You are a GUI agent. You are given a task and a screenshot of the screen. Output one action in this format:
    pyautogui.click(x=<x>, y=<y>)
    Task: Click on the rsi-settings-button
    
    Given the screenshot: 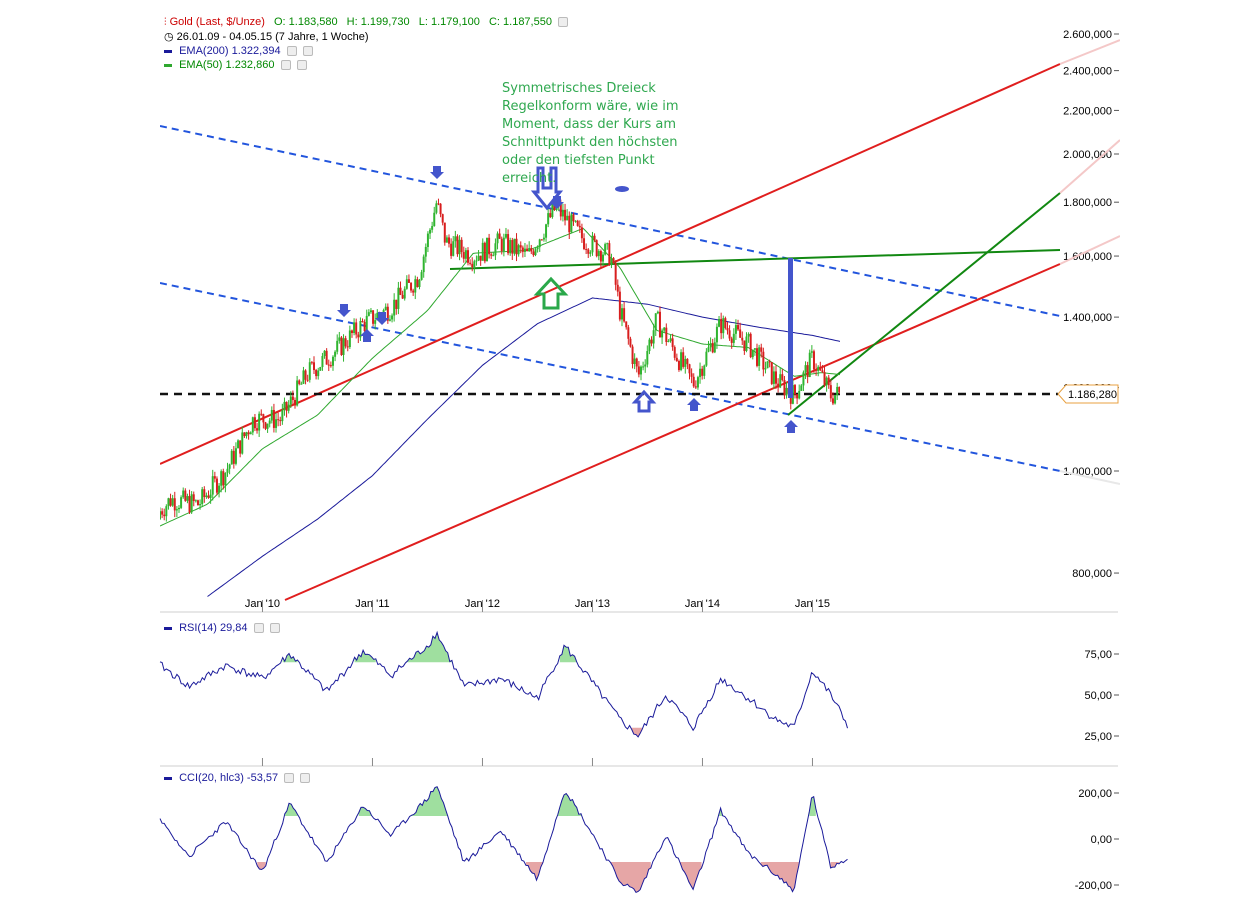 What is the action you would take?
    pyautogui.click(x=258, y=628)
    